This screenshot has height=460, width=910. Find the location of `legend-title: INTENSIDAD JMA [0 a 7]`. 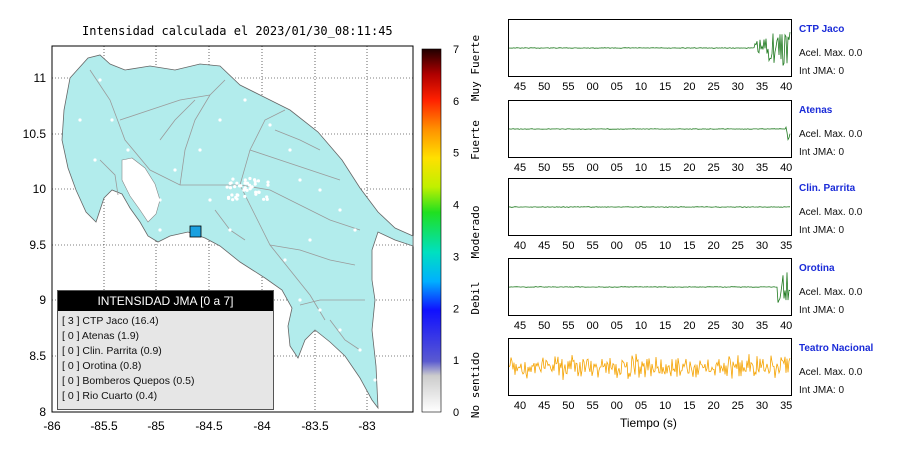

legend-title: INTENSIDAD JMA [0 a 7] is located at coordinates (165, 301).